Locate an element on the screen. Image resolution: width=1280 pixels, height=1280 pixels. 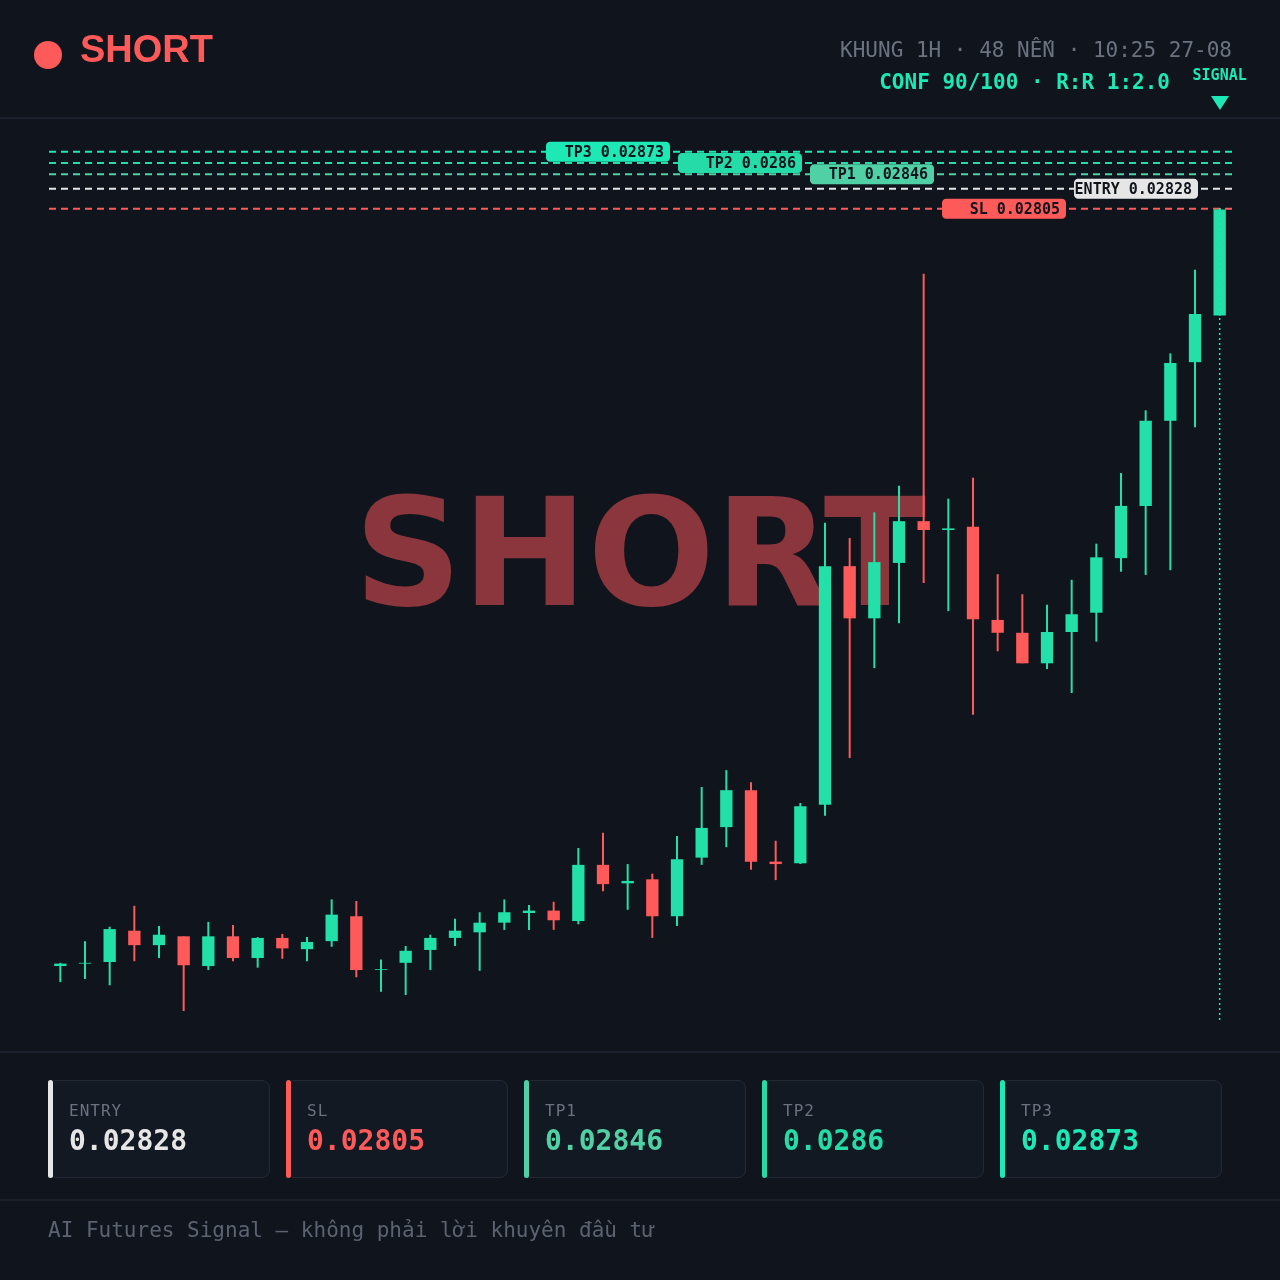
ref-line-label: TP2 0.0286 is located at coordinates (750, 163).